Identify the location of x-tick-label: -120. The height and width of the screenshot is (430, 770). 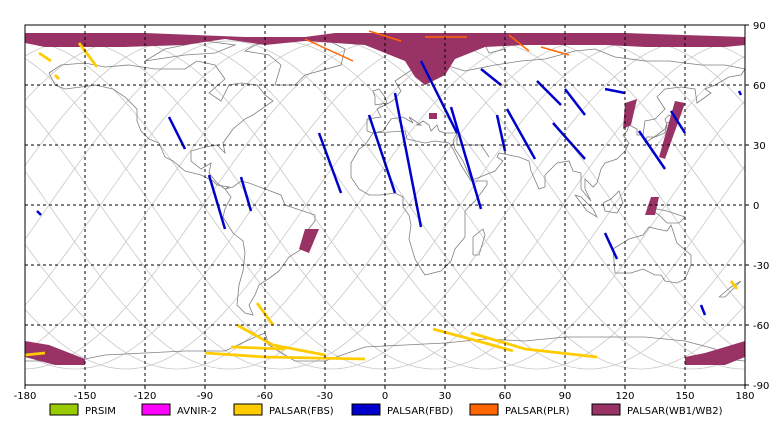
(145, 396).